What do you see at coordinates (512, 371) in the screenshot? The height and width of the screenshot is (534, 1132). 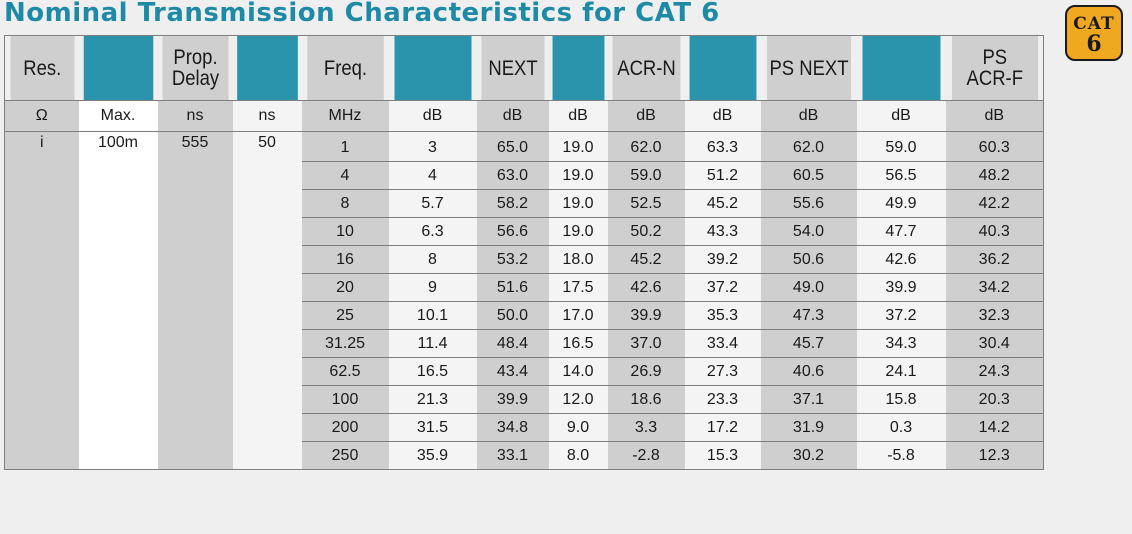 I see `table-cell: 43.4` at bounding box center [512, 371].